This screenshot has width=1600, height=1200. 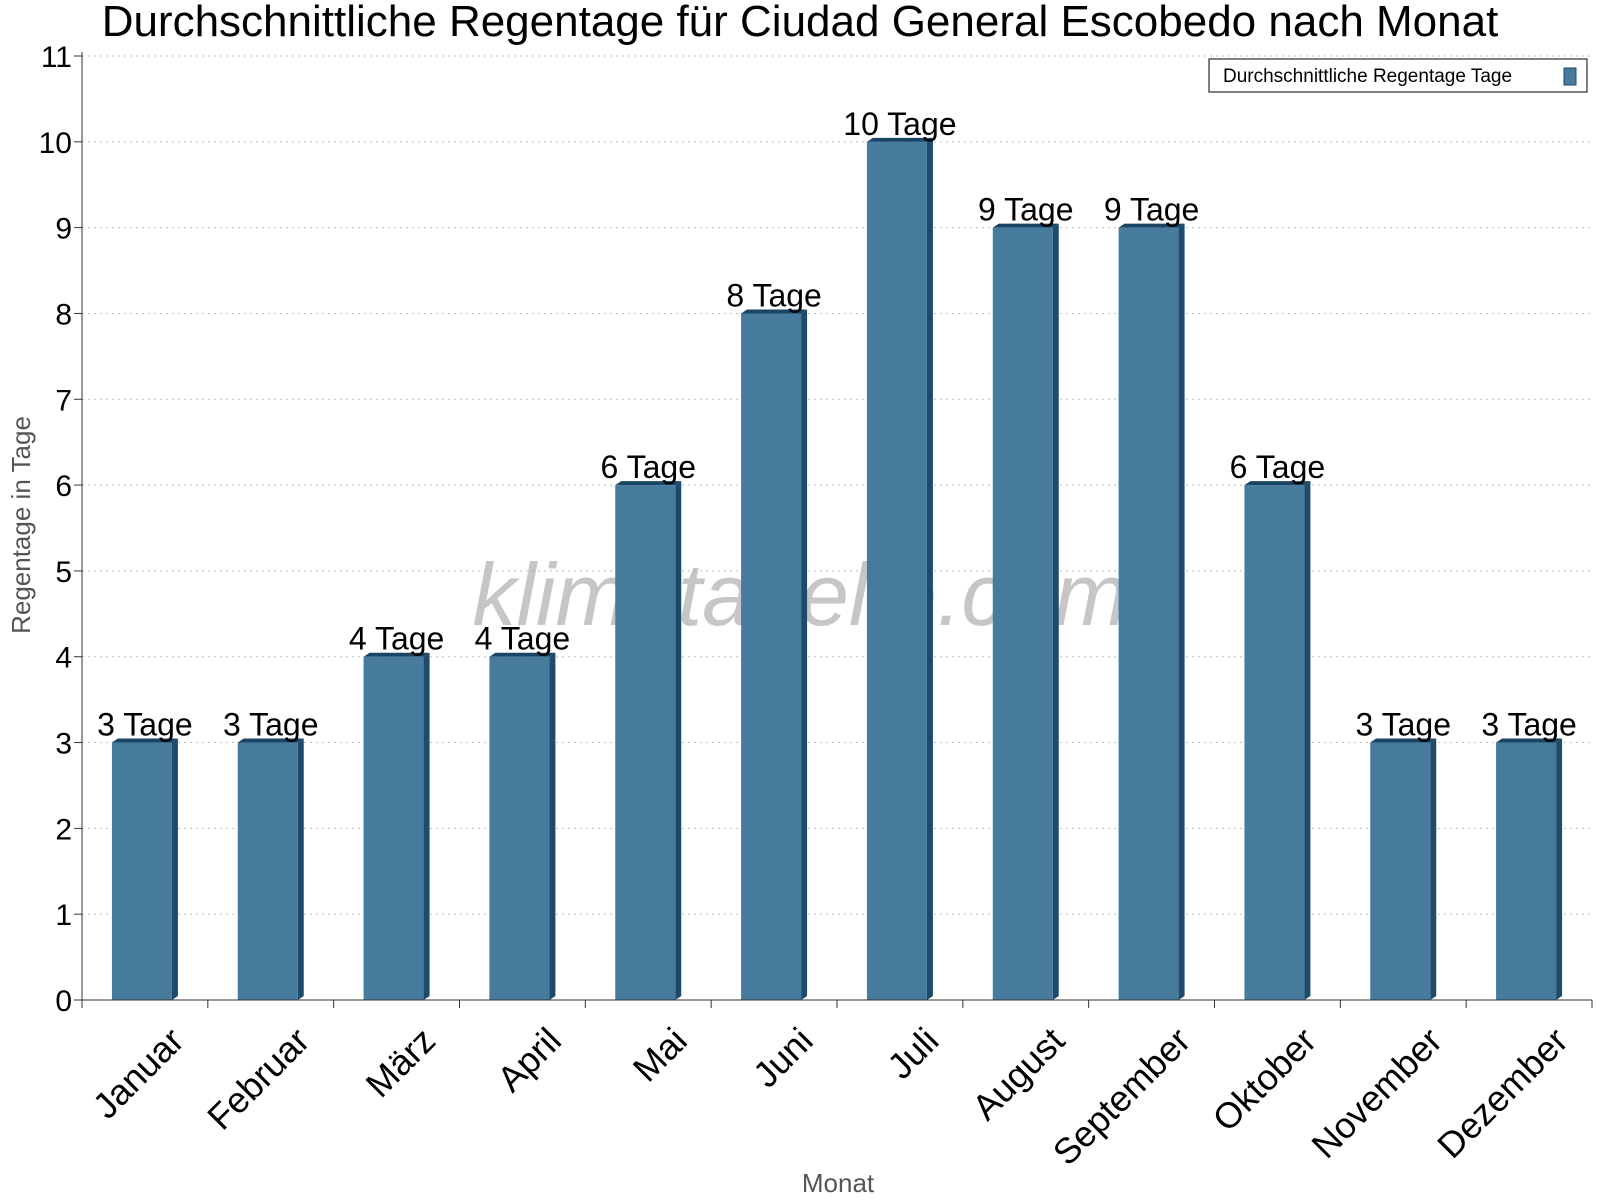 I want to click on y-tick-label: 4, so click(x=63, y=658).